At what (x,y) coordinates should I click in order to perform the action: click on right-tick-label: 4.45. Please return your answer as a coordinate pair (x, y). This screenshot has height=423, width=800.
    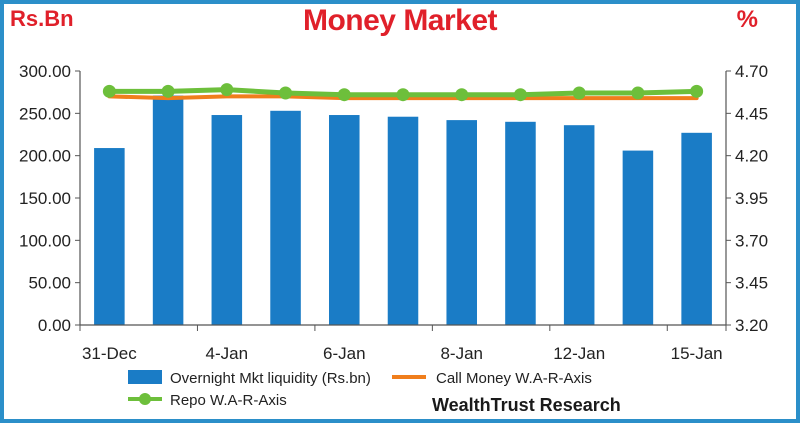
    Looking at the image, I should click on (751, 113).